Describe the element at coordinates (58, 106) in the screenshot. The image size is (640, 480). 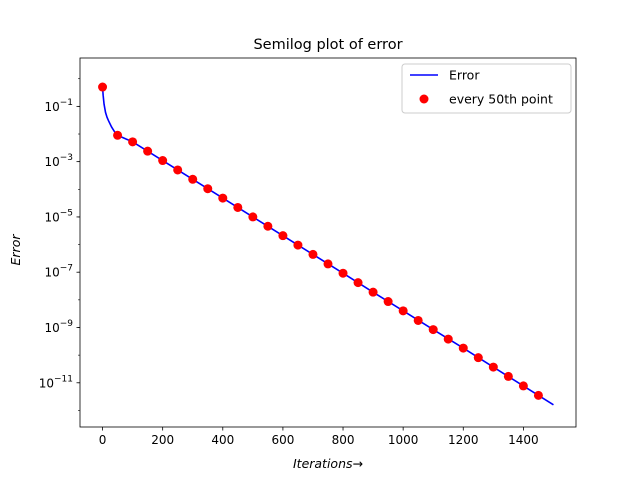
I see `y-tick-label: 10⁻¹` at that location.